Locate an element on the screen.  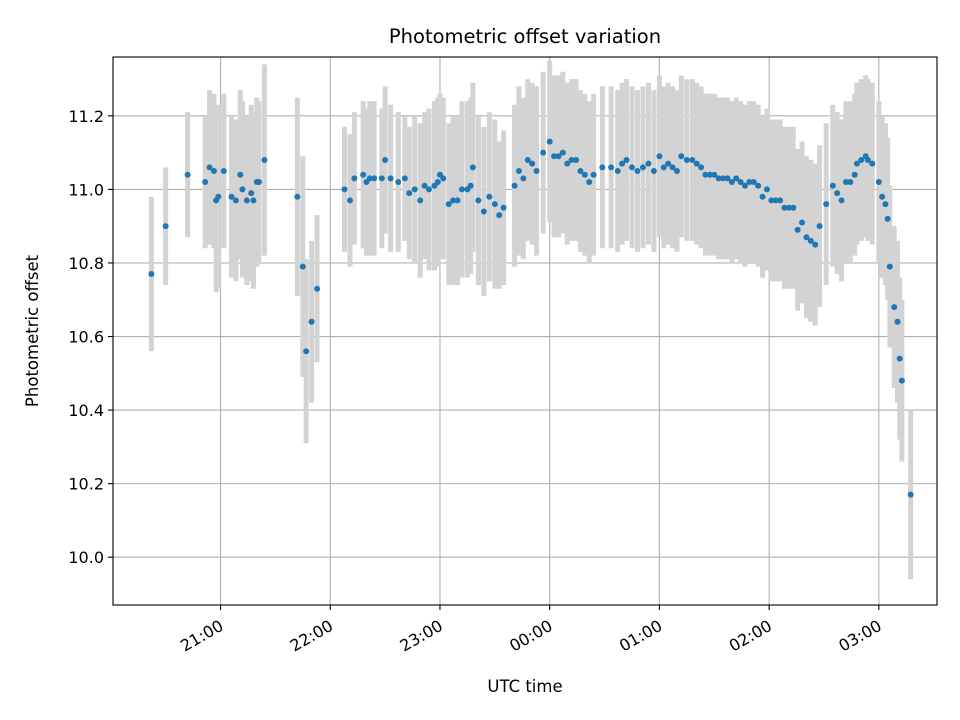
y-tick-label: 10.8 is located at coordinates (86, 263).